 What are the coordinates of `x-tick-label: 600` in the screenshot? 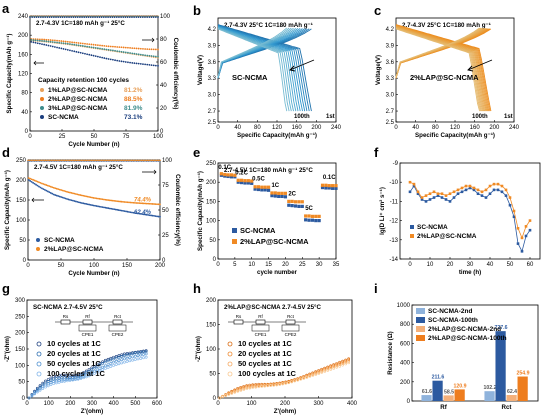 It's located at (157, 404).